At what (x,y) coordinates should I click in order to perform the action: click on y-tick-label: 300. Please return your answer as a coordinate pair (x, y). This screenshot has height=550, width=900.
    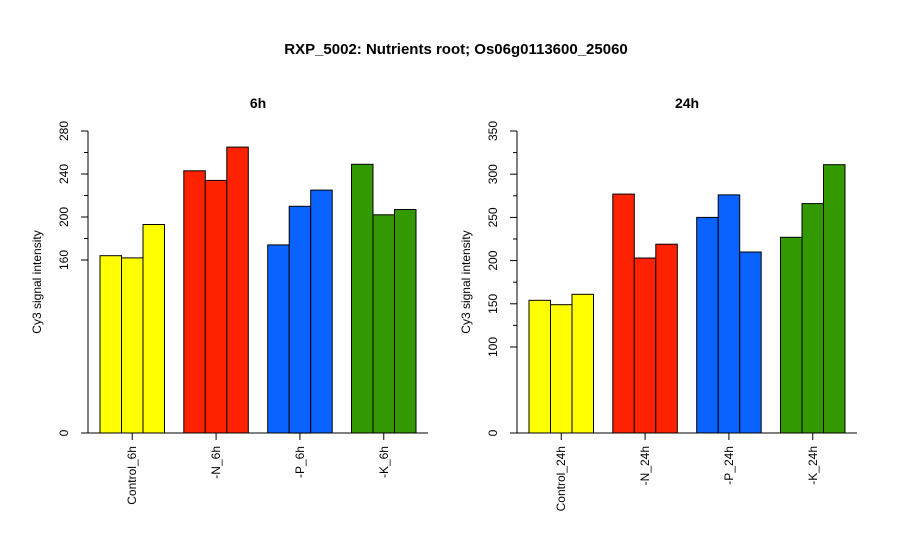
    Looking at the image, I should click on (493, 174).